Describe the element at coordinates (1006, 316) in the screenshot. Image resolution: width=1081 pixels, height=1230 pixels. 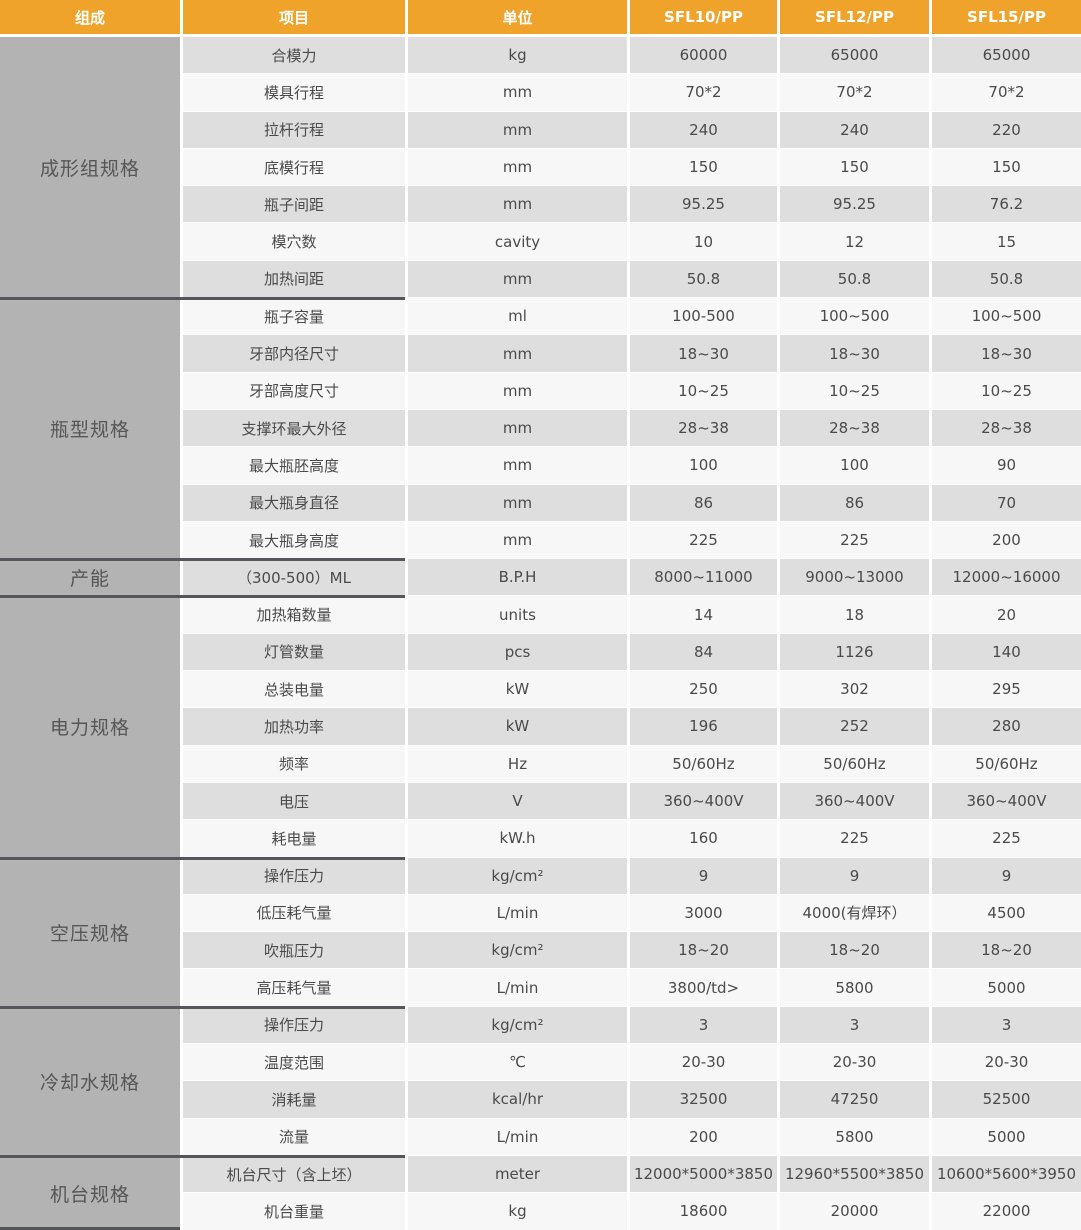
I see `value-cell-sfl15: 100~500` at that location.